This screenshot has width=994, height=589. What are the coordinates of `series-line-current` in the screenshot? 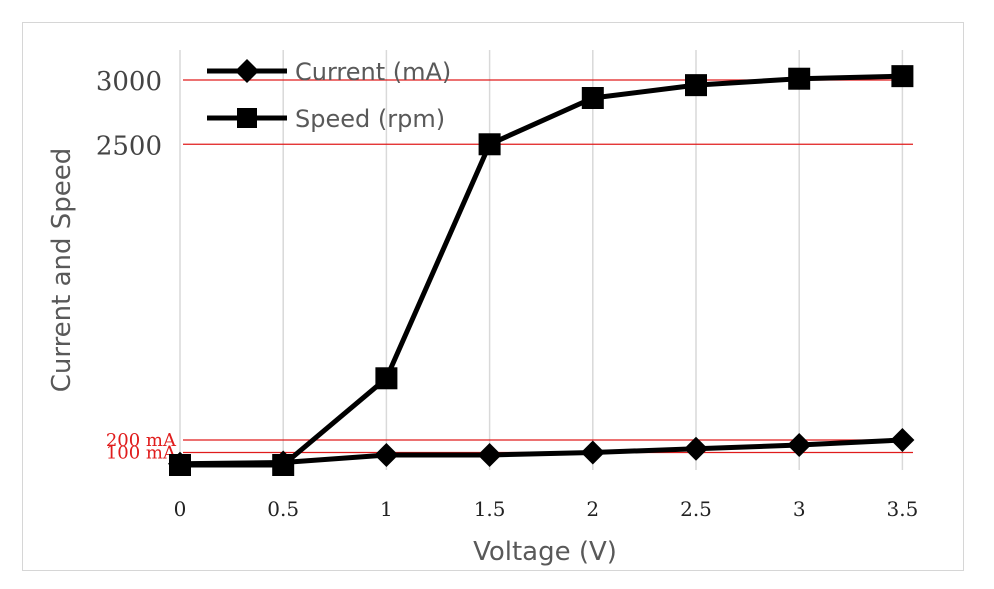 It's located at (541, 452).